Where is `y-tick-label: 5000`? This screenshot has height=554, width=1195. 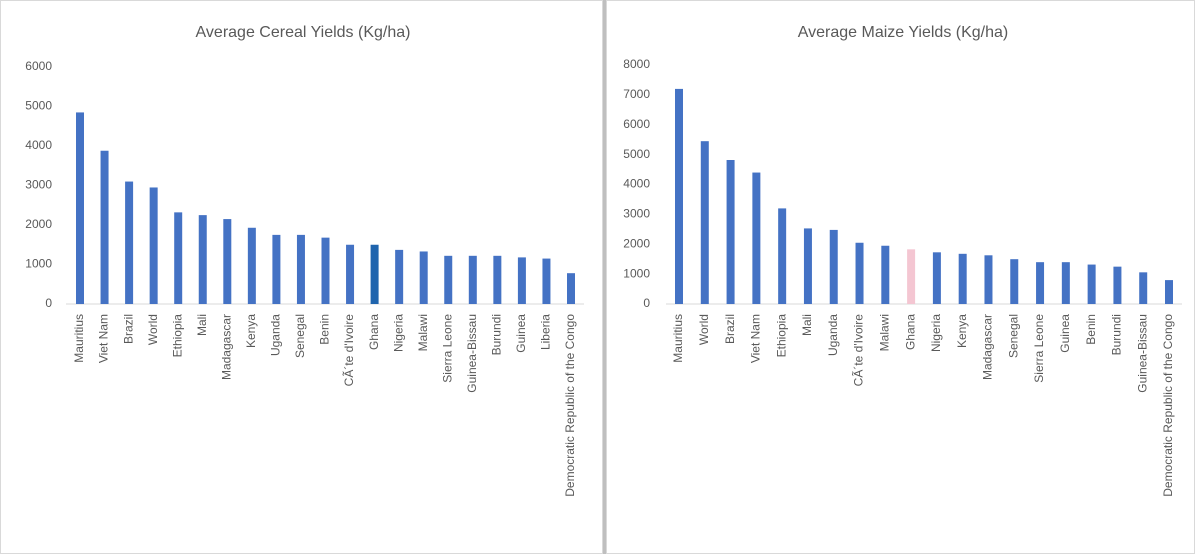 y-tick-label: 5000 is located at coordinates (38, 106).